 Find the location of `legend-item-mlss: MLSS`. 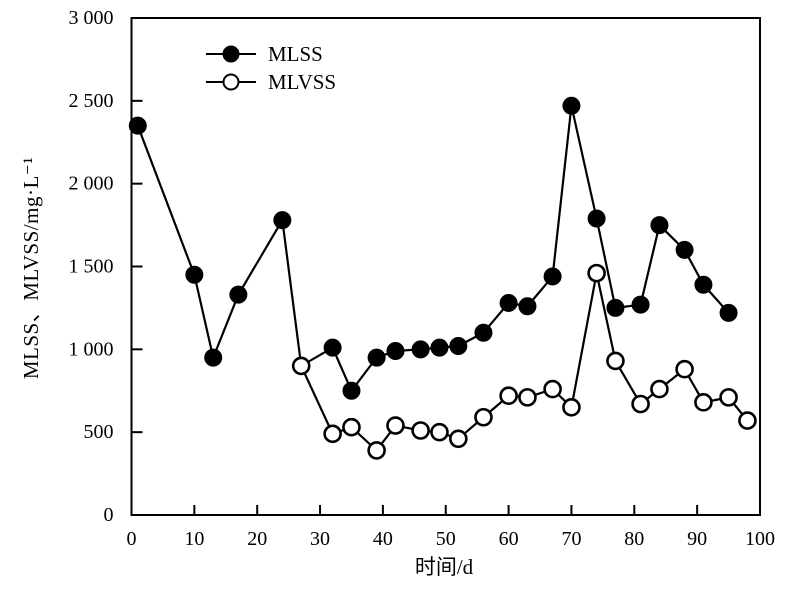

legend-item-mlss: MLSS is located at coordinates (271, 54).